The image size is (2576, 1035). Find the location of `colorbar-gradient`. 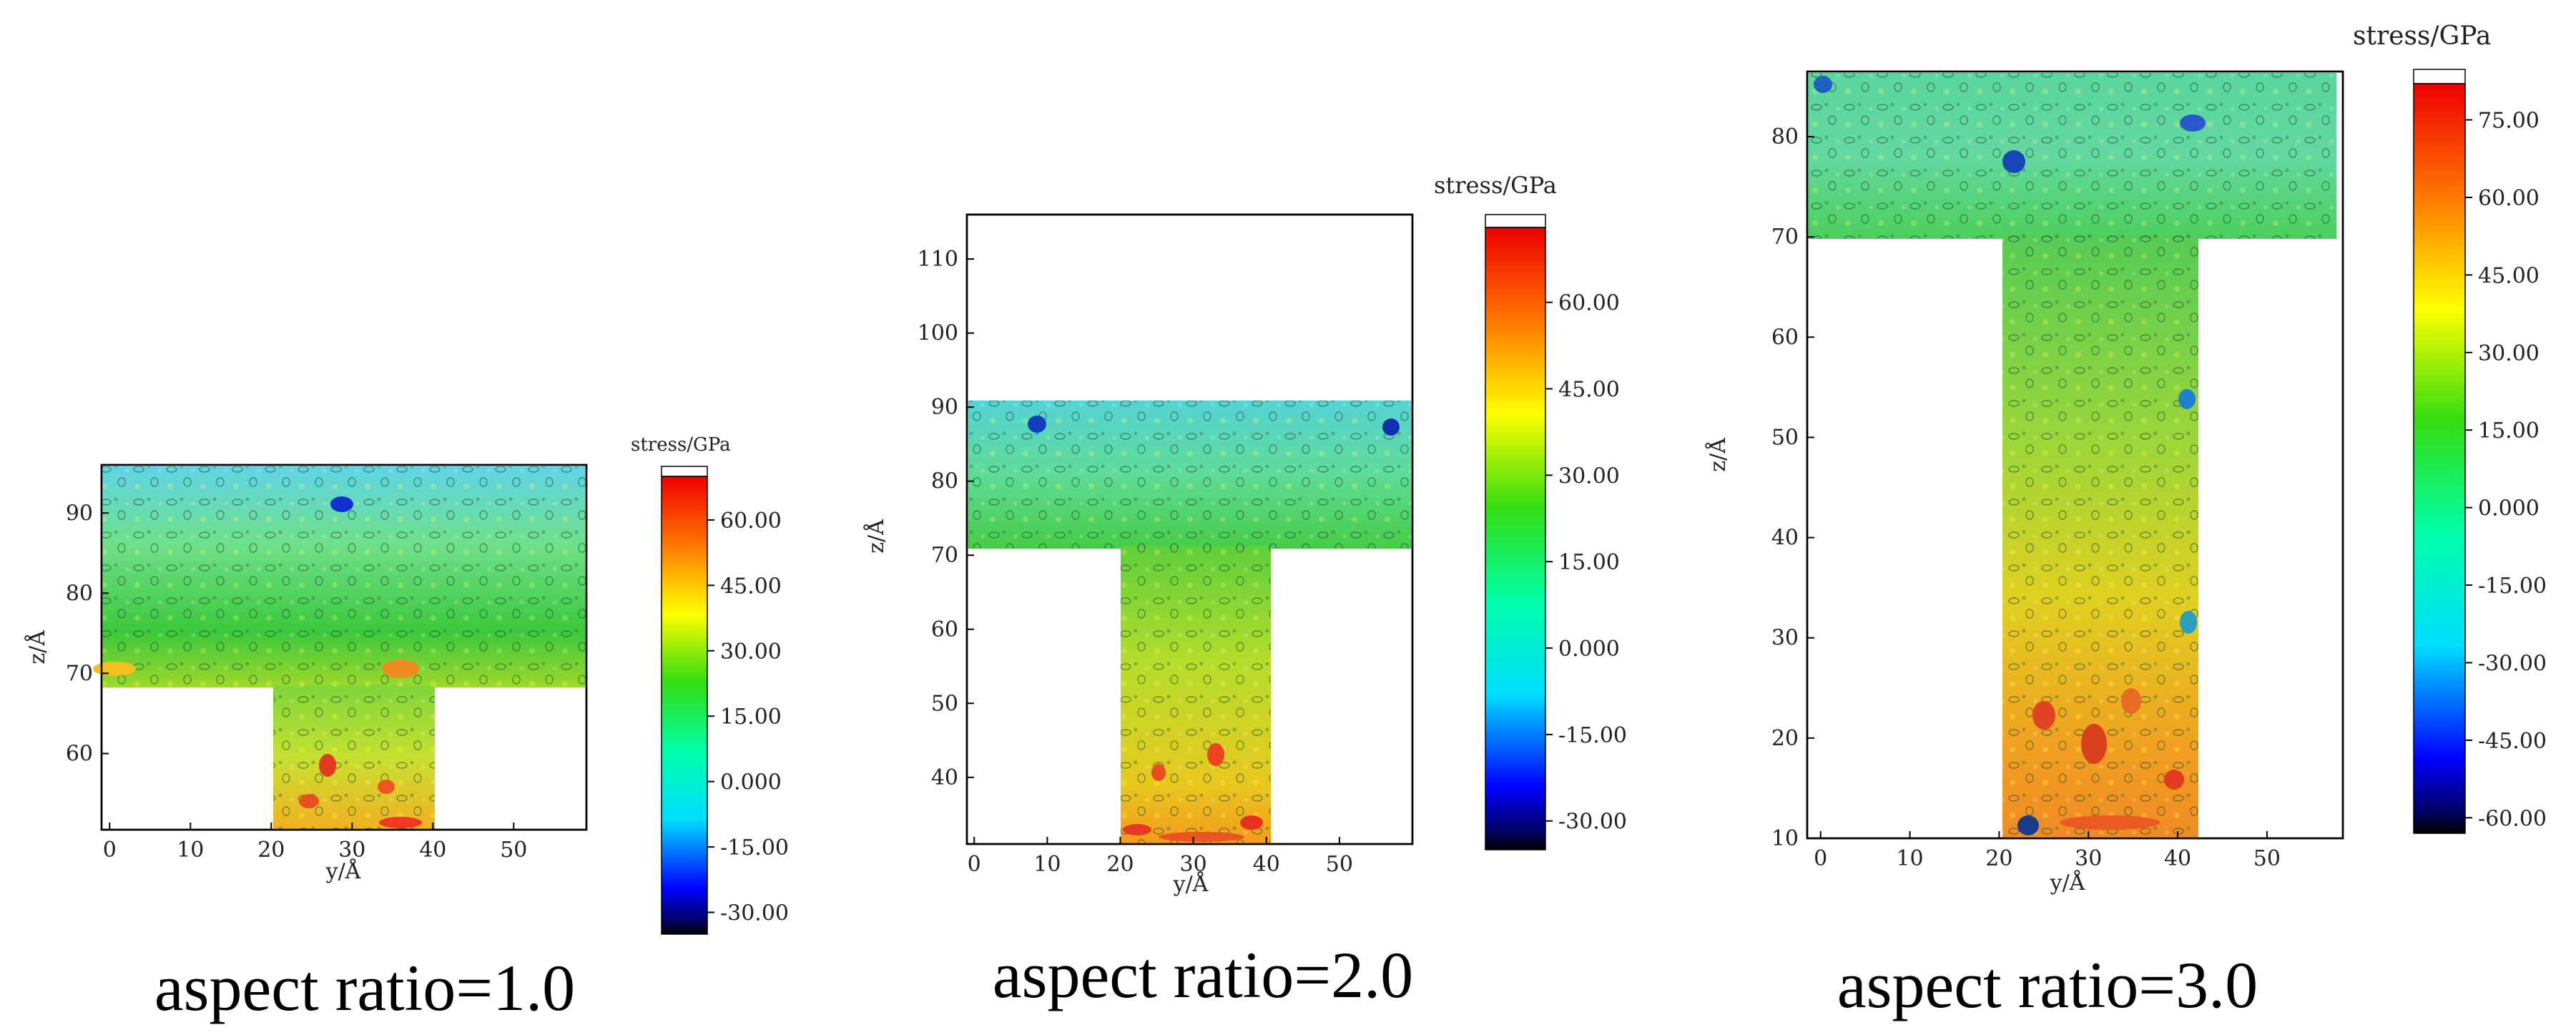

colorbar-gradient is located at coordinates (1516, 538).